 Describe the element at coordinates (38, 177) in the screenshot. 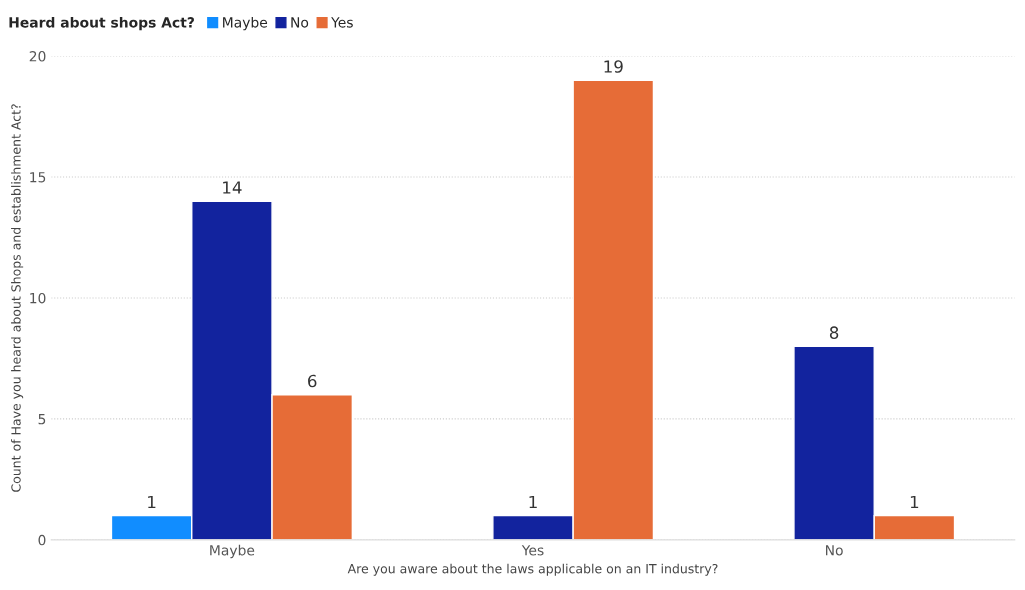

I see `y-tick-label: 15` at that location.